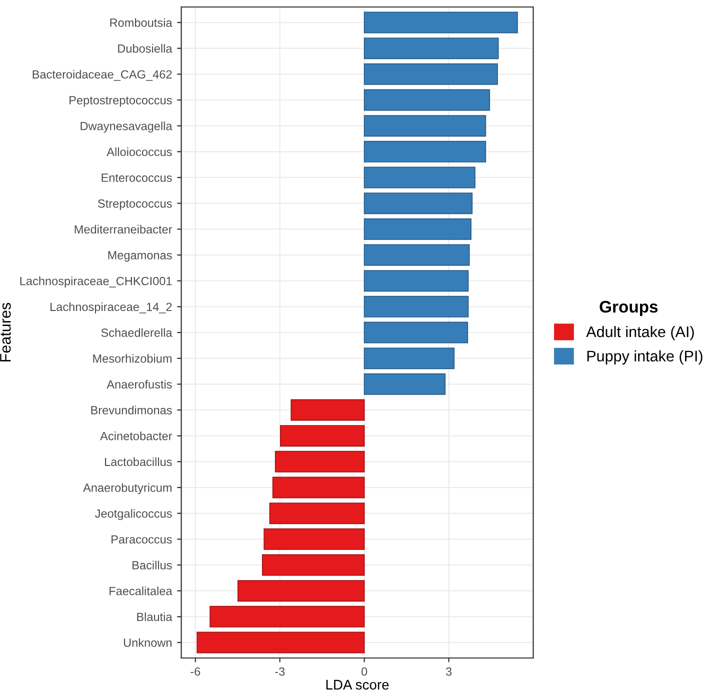 The image size is (711, 700). I want to click on x-tick-label: -6, so click(195, 671).